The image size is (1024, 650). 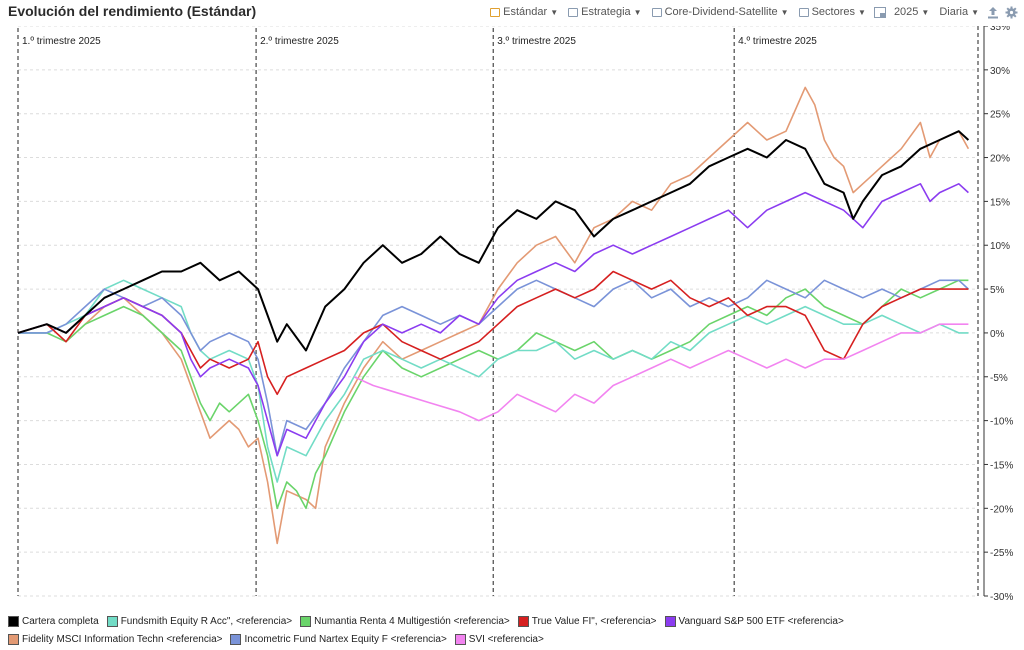 What do you see at coordinates (61, 41) in the screenshot?
I see `quarter-label: 1.º trimestre 2025` at bounding box center [61, 41].